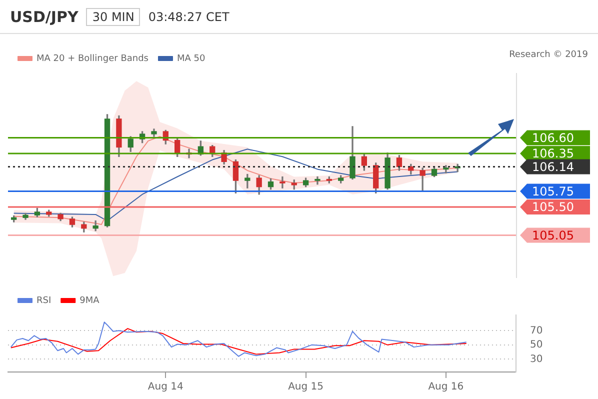 This screenshot has height=399, width=598. I want to click on y-tick-label: 106.35, so click(553, 153).